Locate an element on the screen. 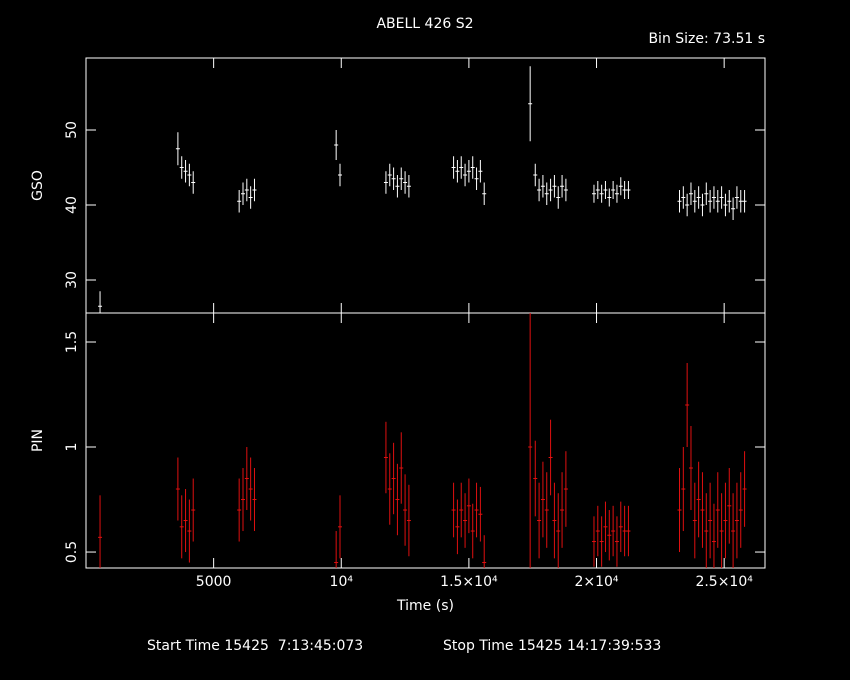  x-tick-label: 2×10⁴ is located at coordinates (596, 582).